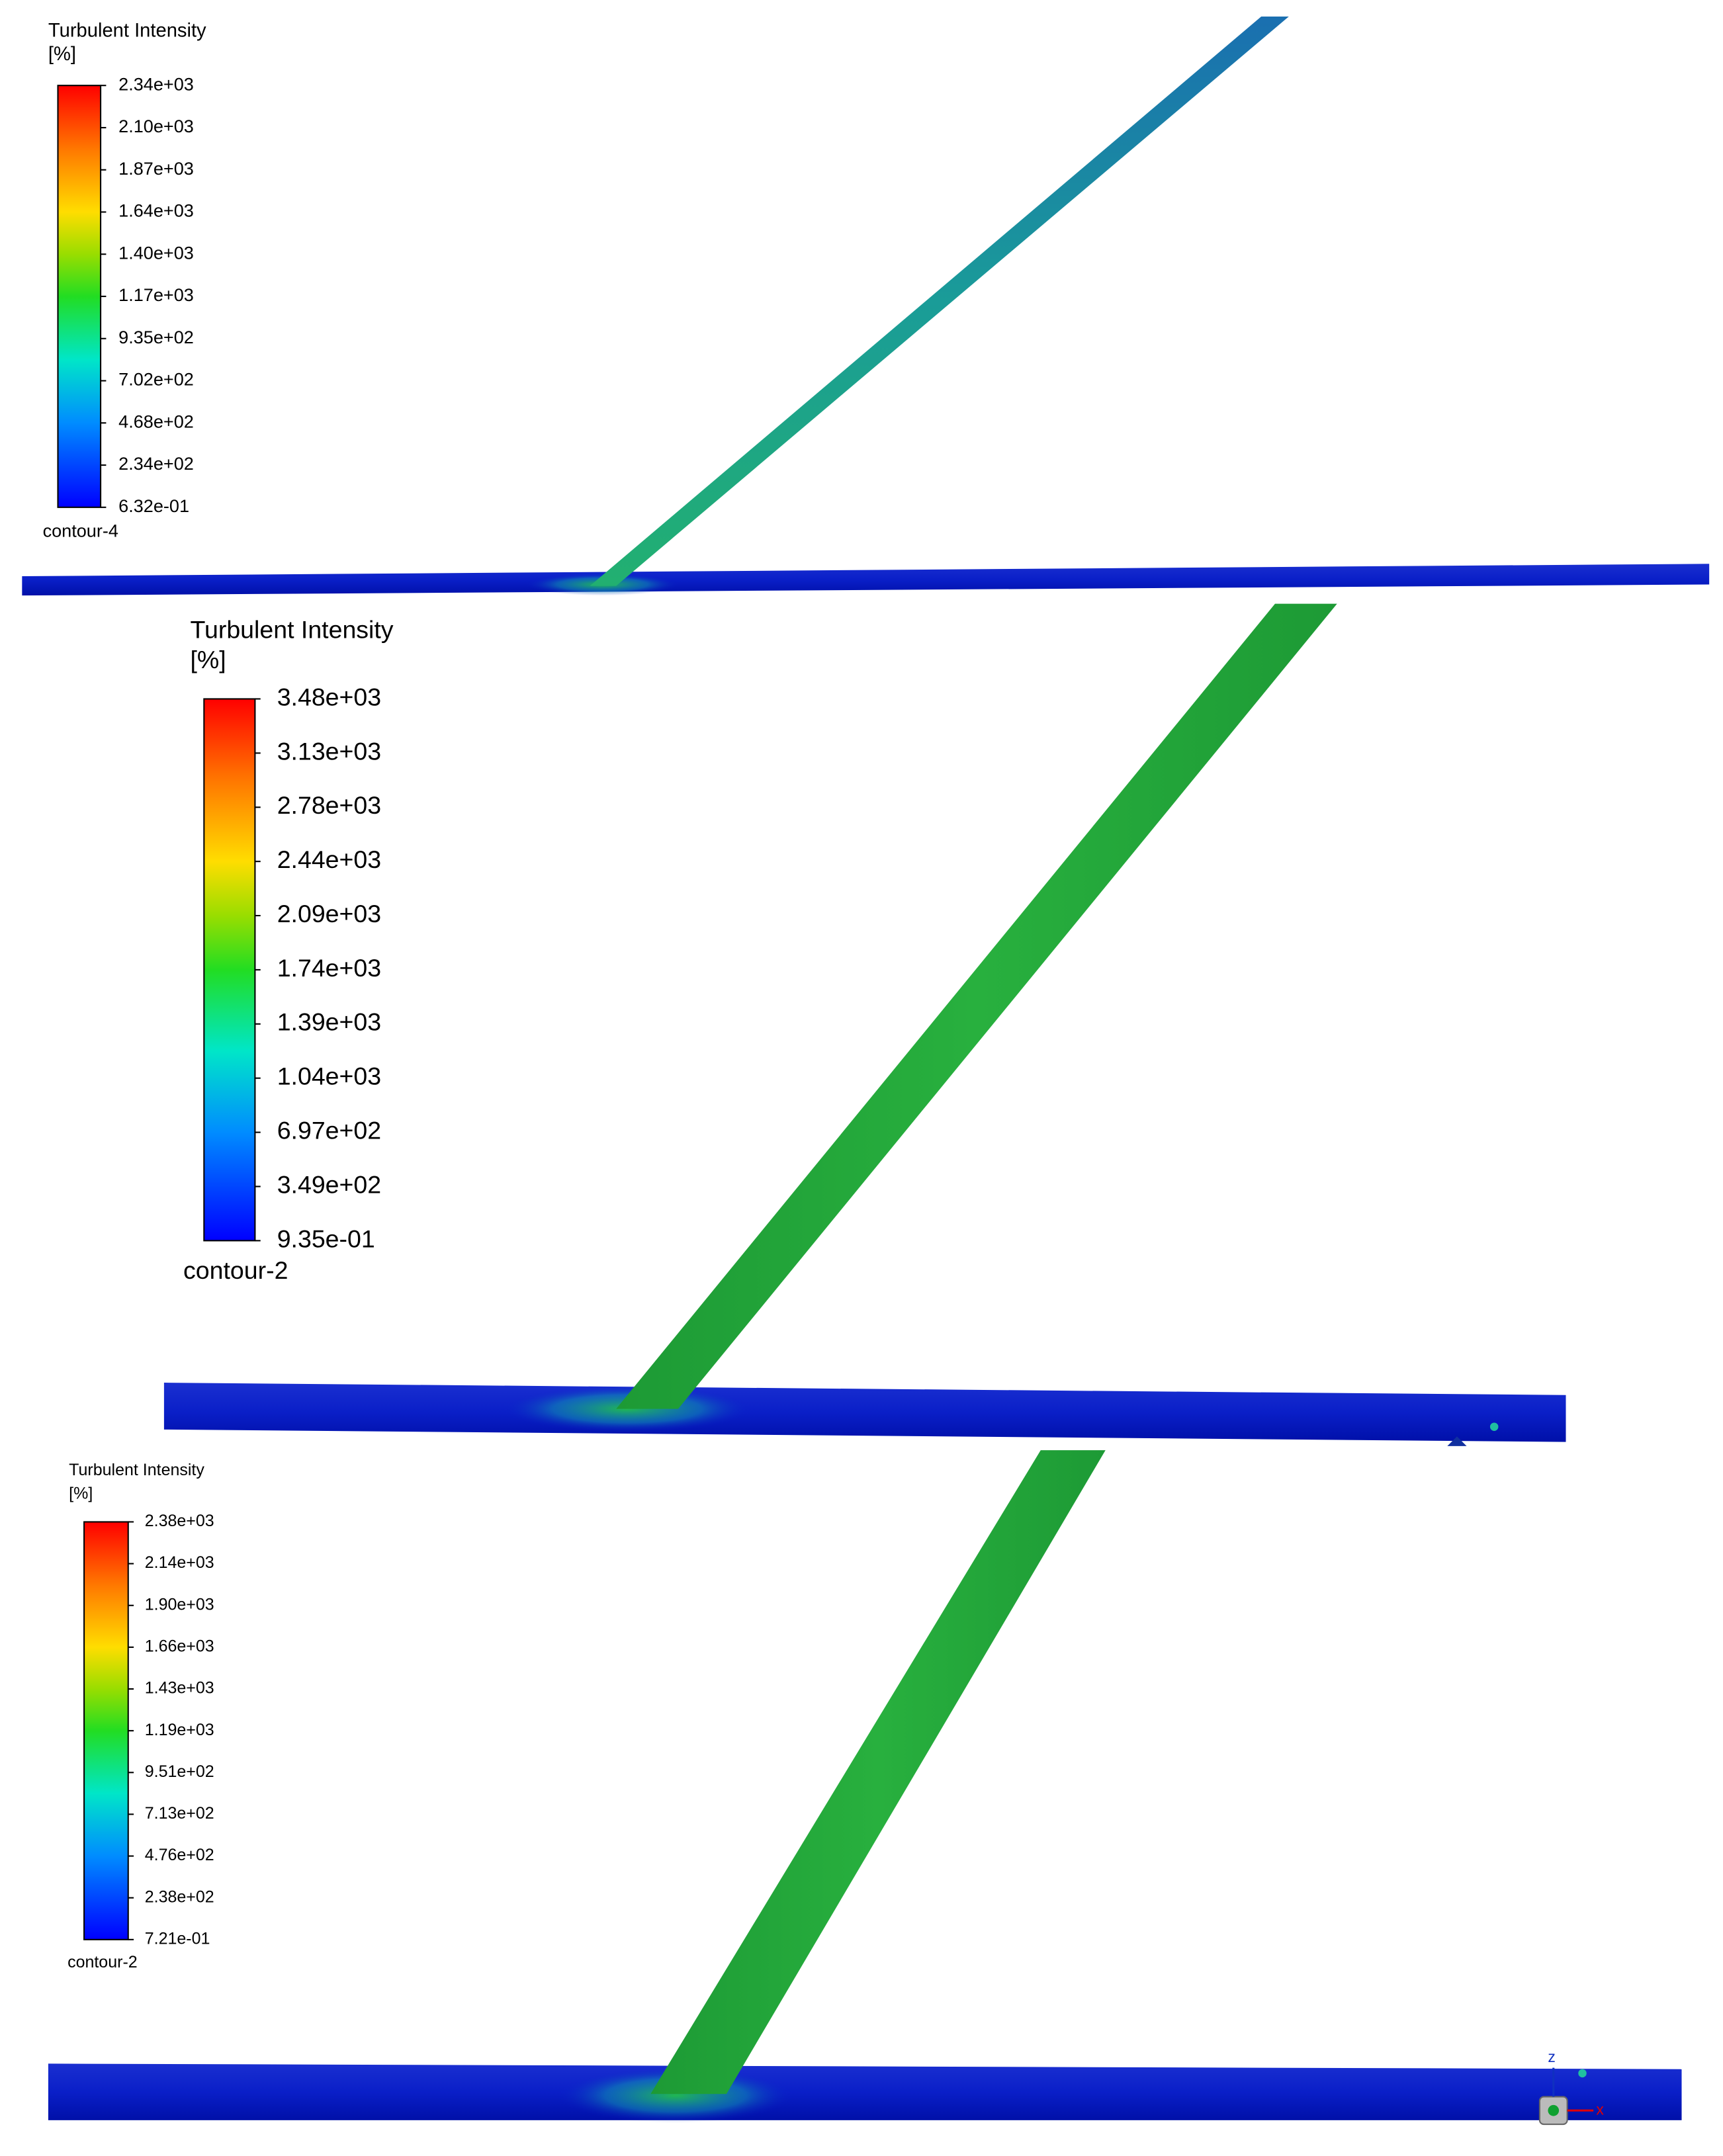 This screenshot has height=2156, width=1723. What do you see at coordinates (156, 379) in the screenshot?
I see `colorbar-label: 7.02e+02` at bounding box center [156, 379].